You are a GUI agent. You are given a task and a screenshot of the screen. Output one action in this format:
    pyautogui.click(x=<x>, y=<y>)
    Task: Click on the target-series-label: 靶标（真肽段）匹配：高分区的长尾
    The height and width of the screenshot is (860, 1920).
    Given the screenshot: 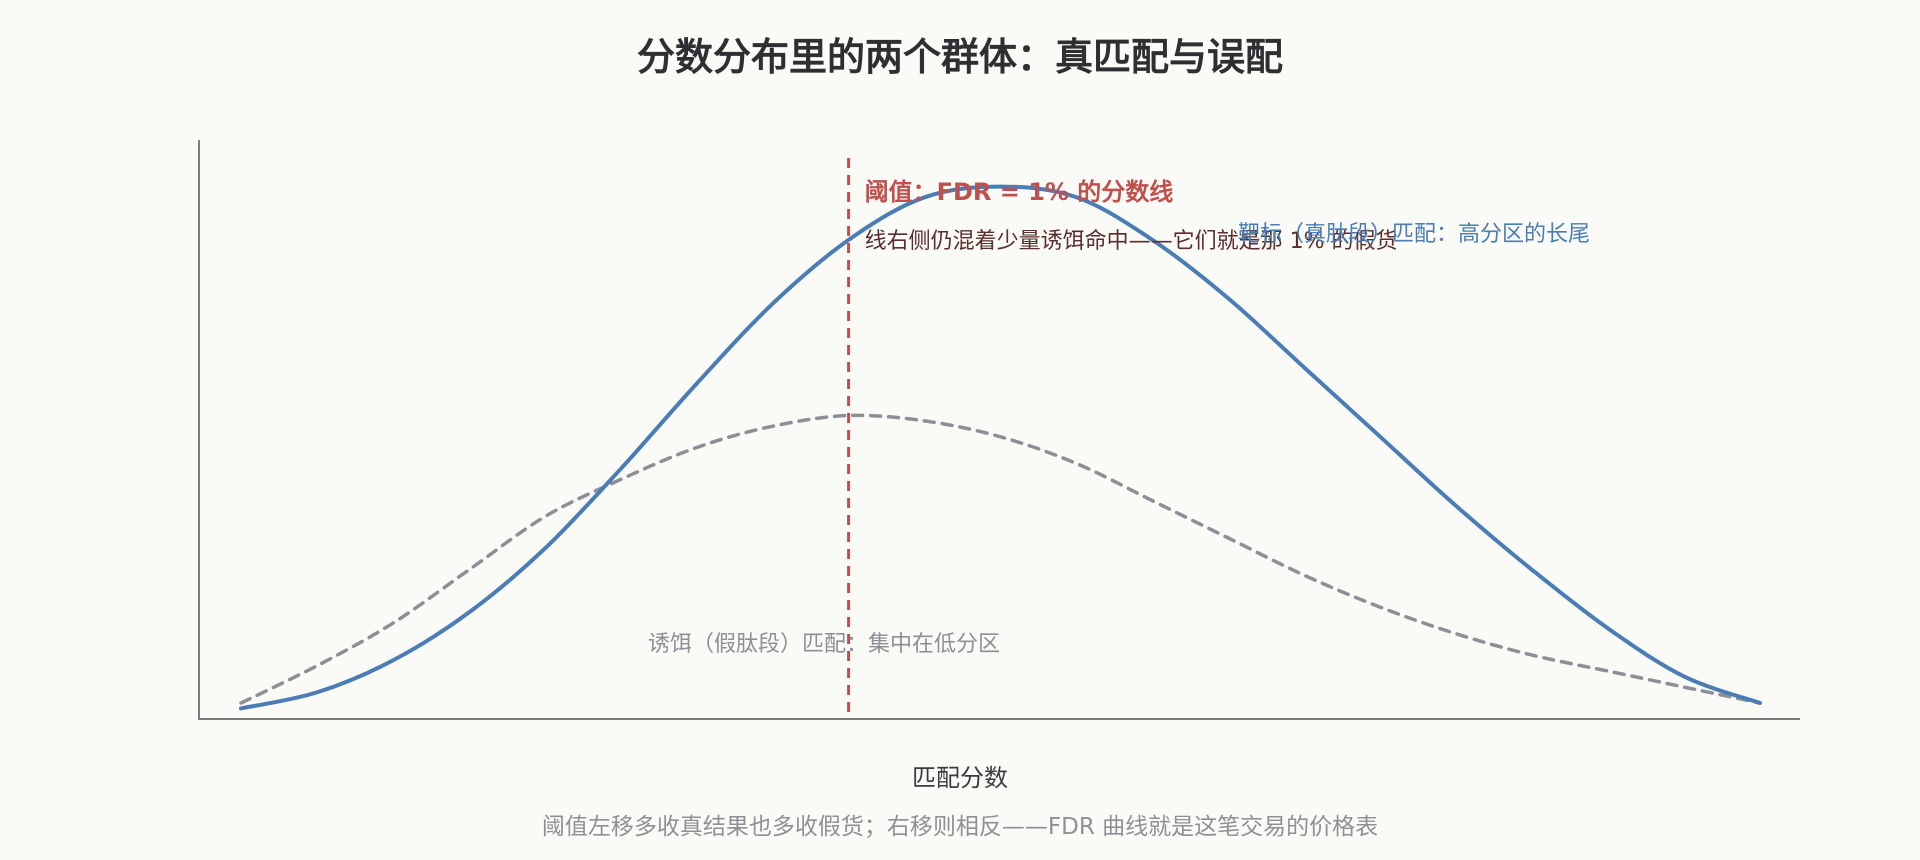 What is the action you would take?
    pyautogui.click(x=1414, y=234)
    